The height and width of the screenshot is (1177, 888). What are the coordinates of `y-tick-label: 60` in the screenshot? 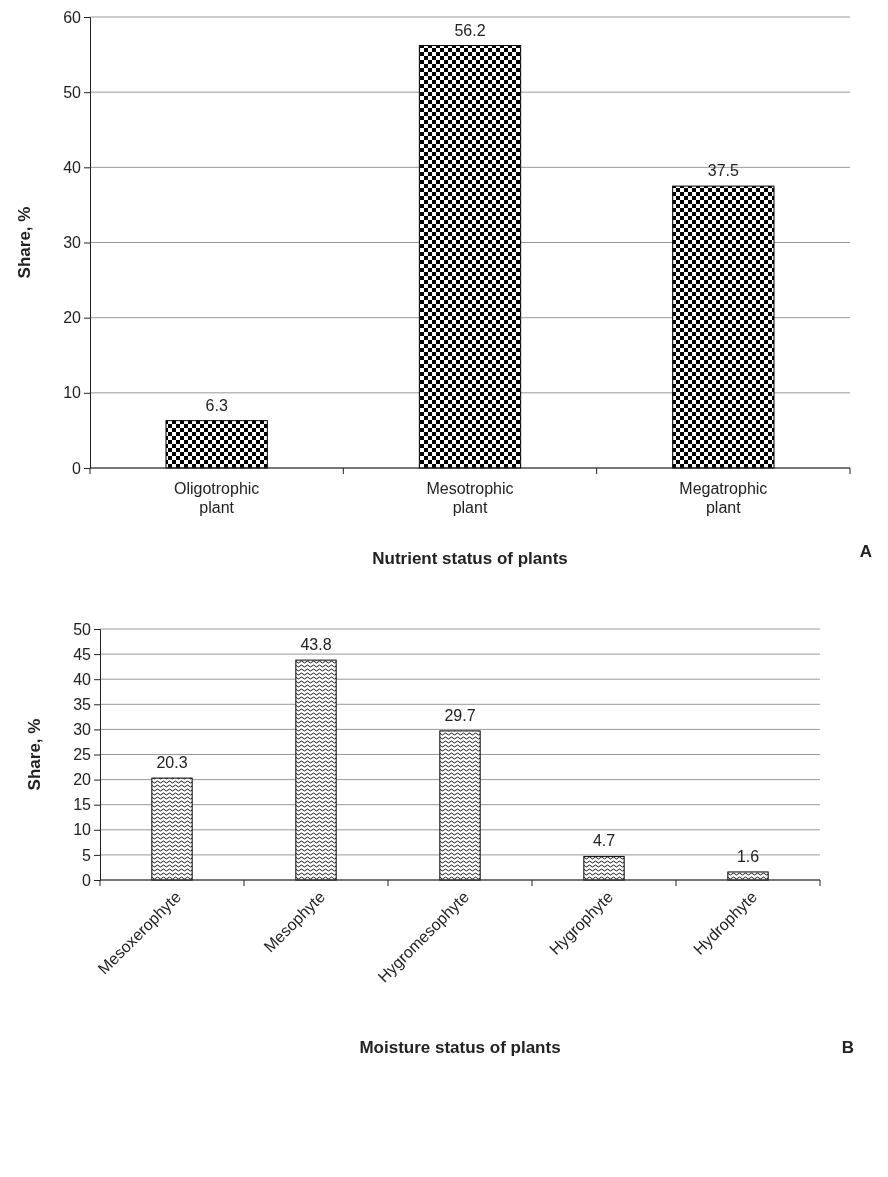 It's located at (72, 17).